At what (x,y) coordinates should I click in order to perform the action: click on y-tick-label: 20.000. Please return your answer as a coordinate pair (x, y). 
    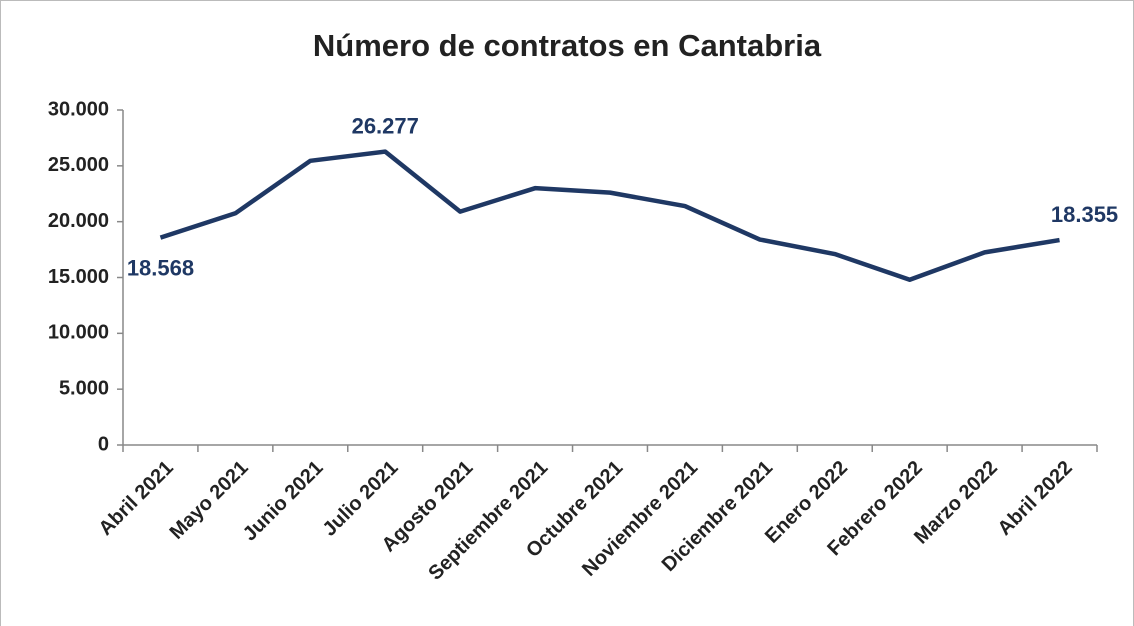
    Looking at the image, I should click on (78, 221).